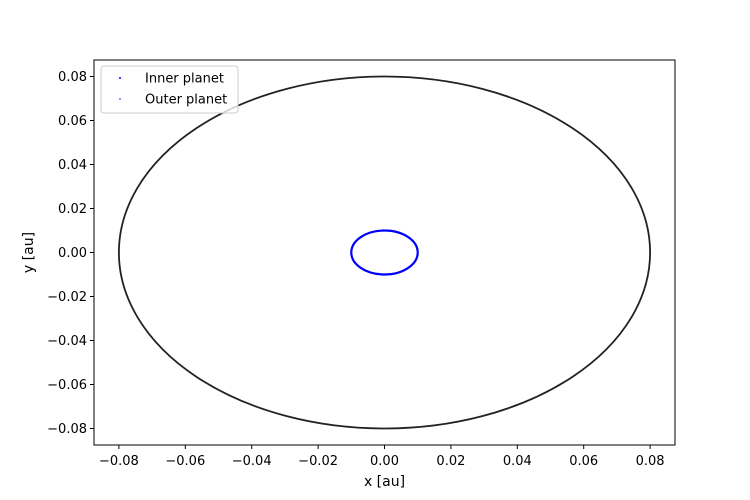 This screenshot has height=500, width=750. I want to click on x-tick-label: 0.06, so click(583, 461).